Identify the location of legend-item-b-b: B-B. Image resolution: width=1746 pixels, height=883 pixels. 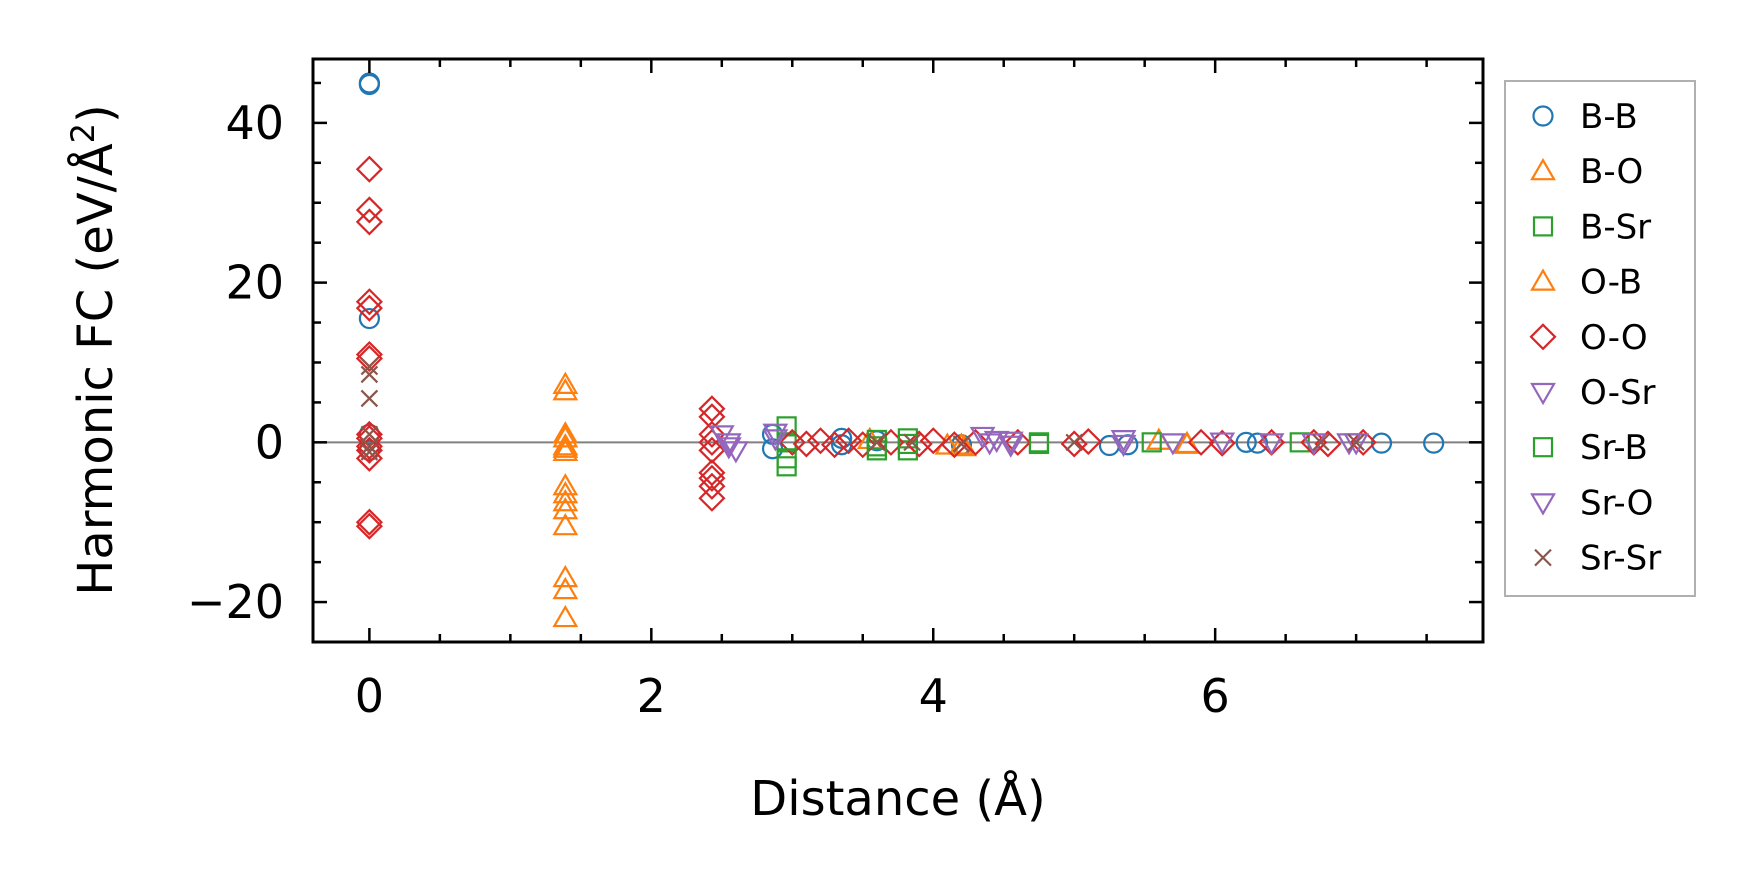
(1585, 117).